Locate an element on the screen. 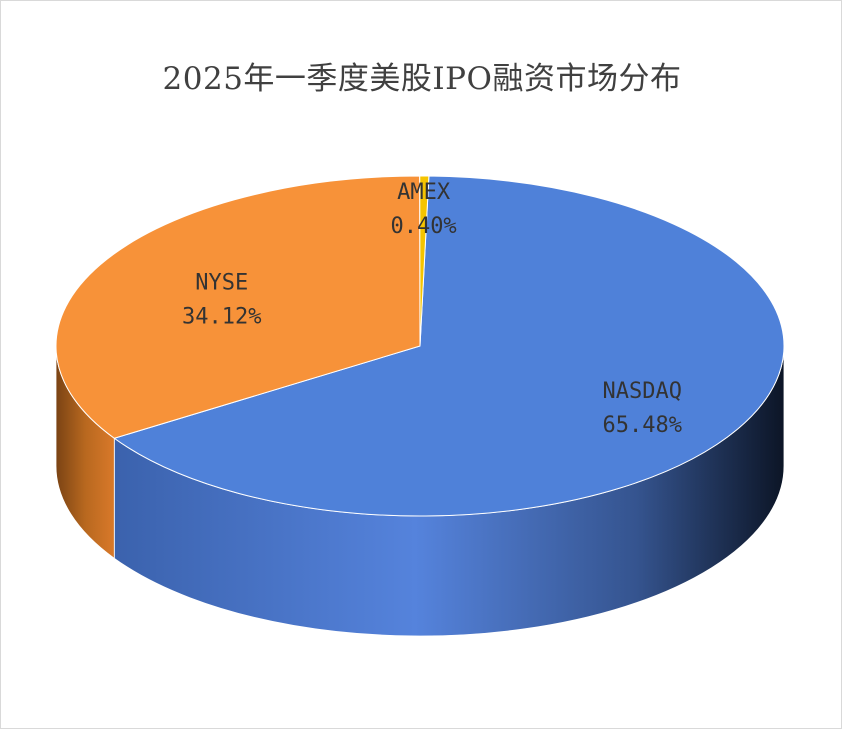  slice-label-nyse: NYSE is located at coordinates (221, 283).